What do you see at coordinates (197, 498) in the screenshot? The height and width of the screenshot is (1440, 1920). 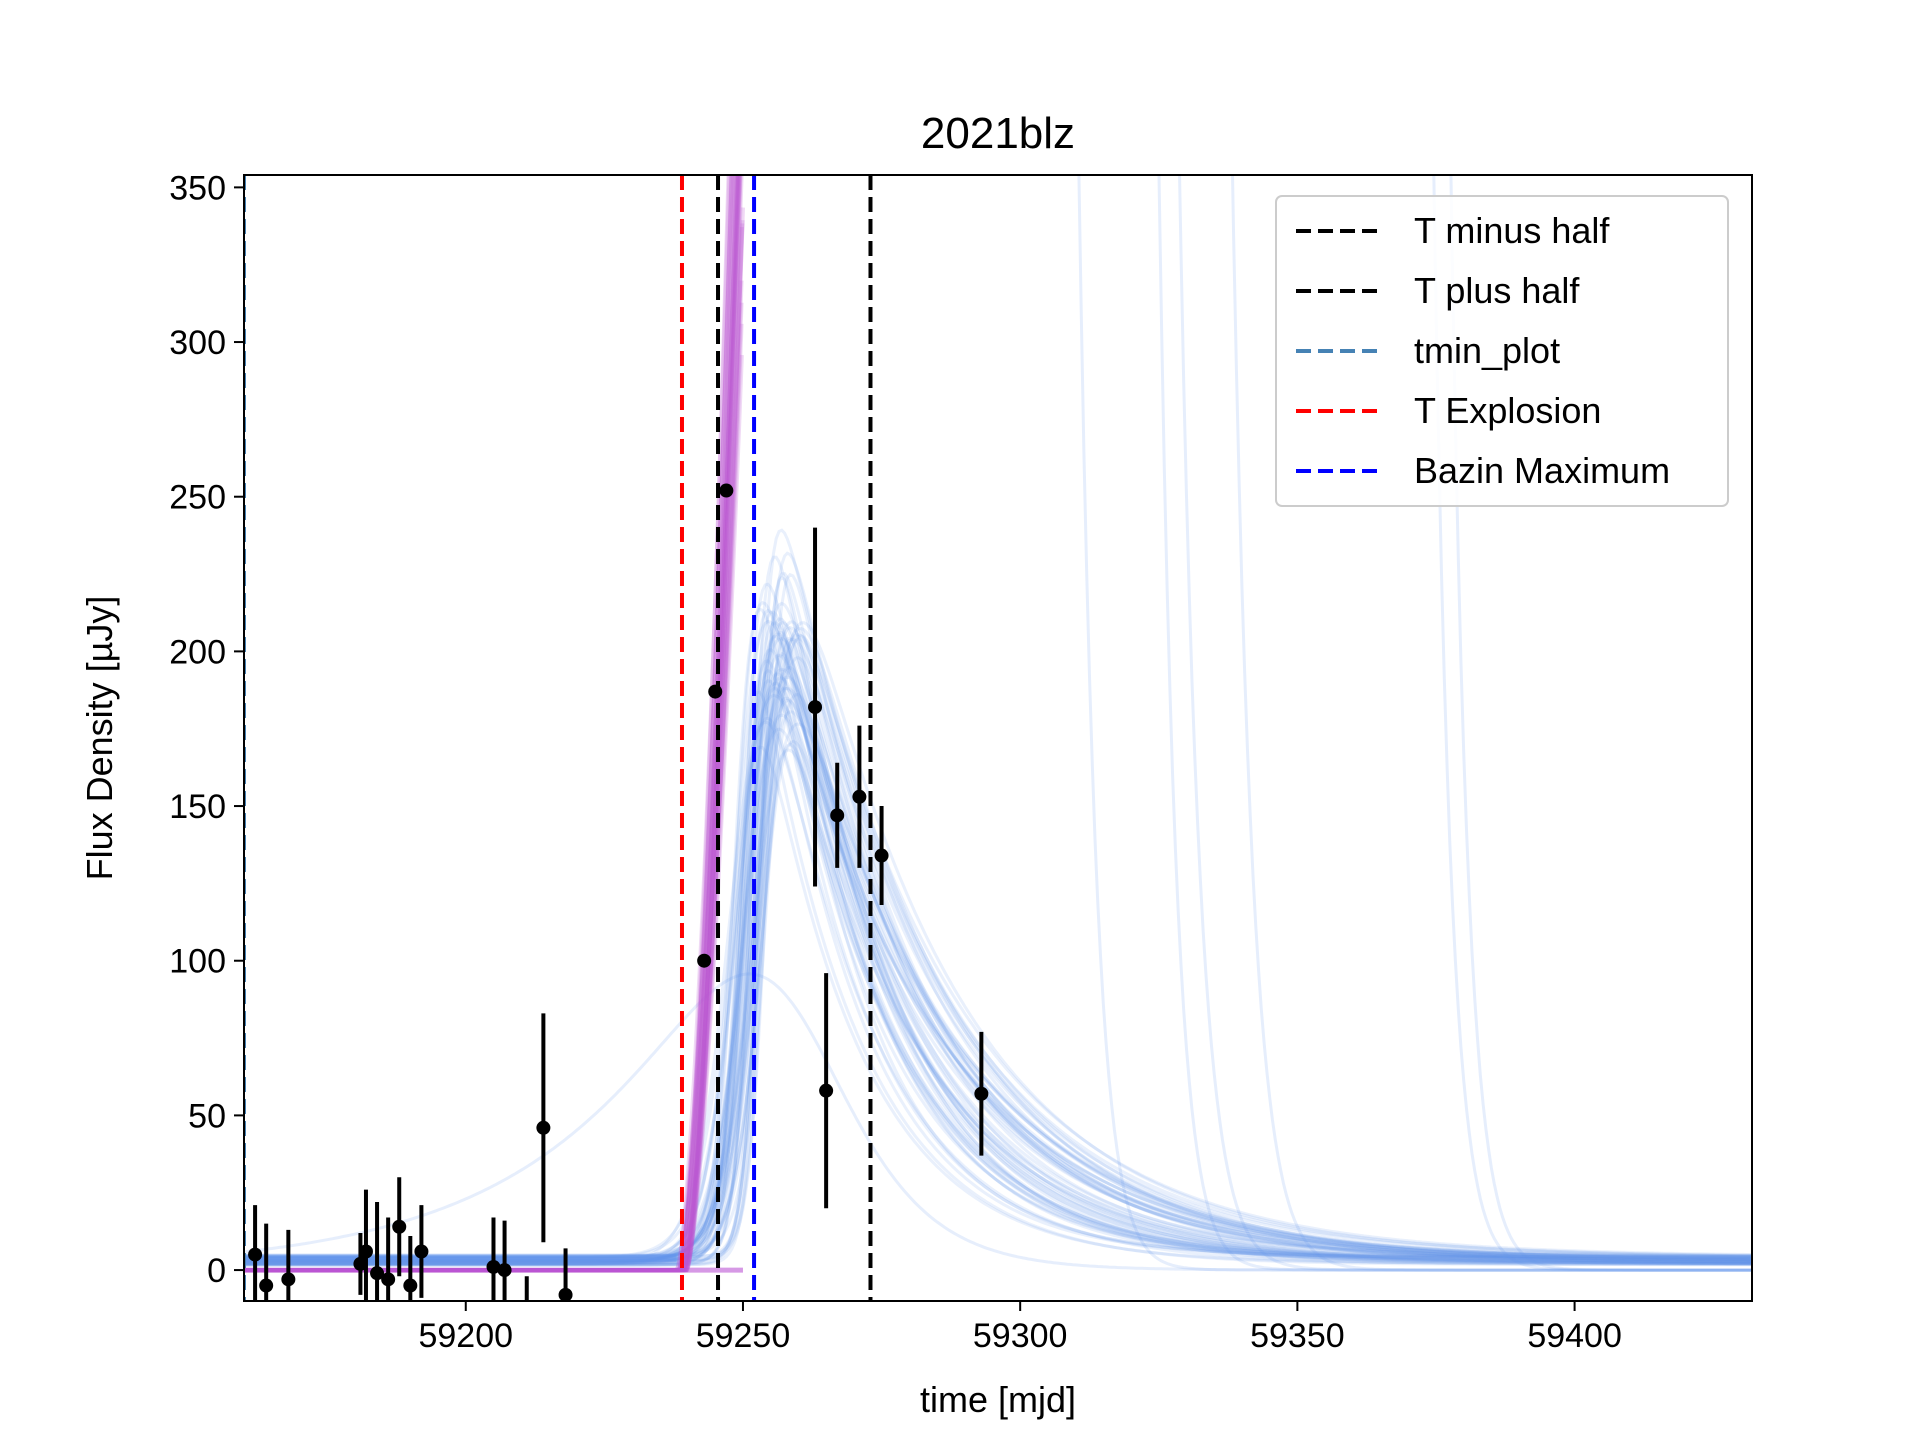 I see `y-tick-label: 250` at bounding box center [197, 498].